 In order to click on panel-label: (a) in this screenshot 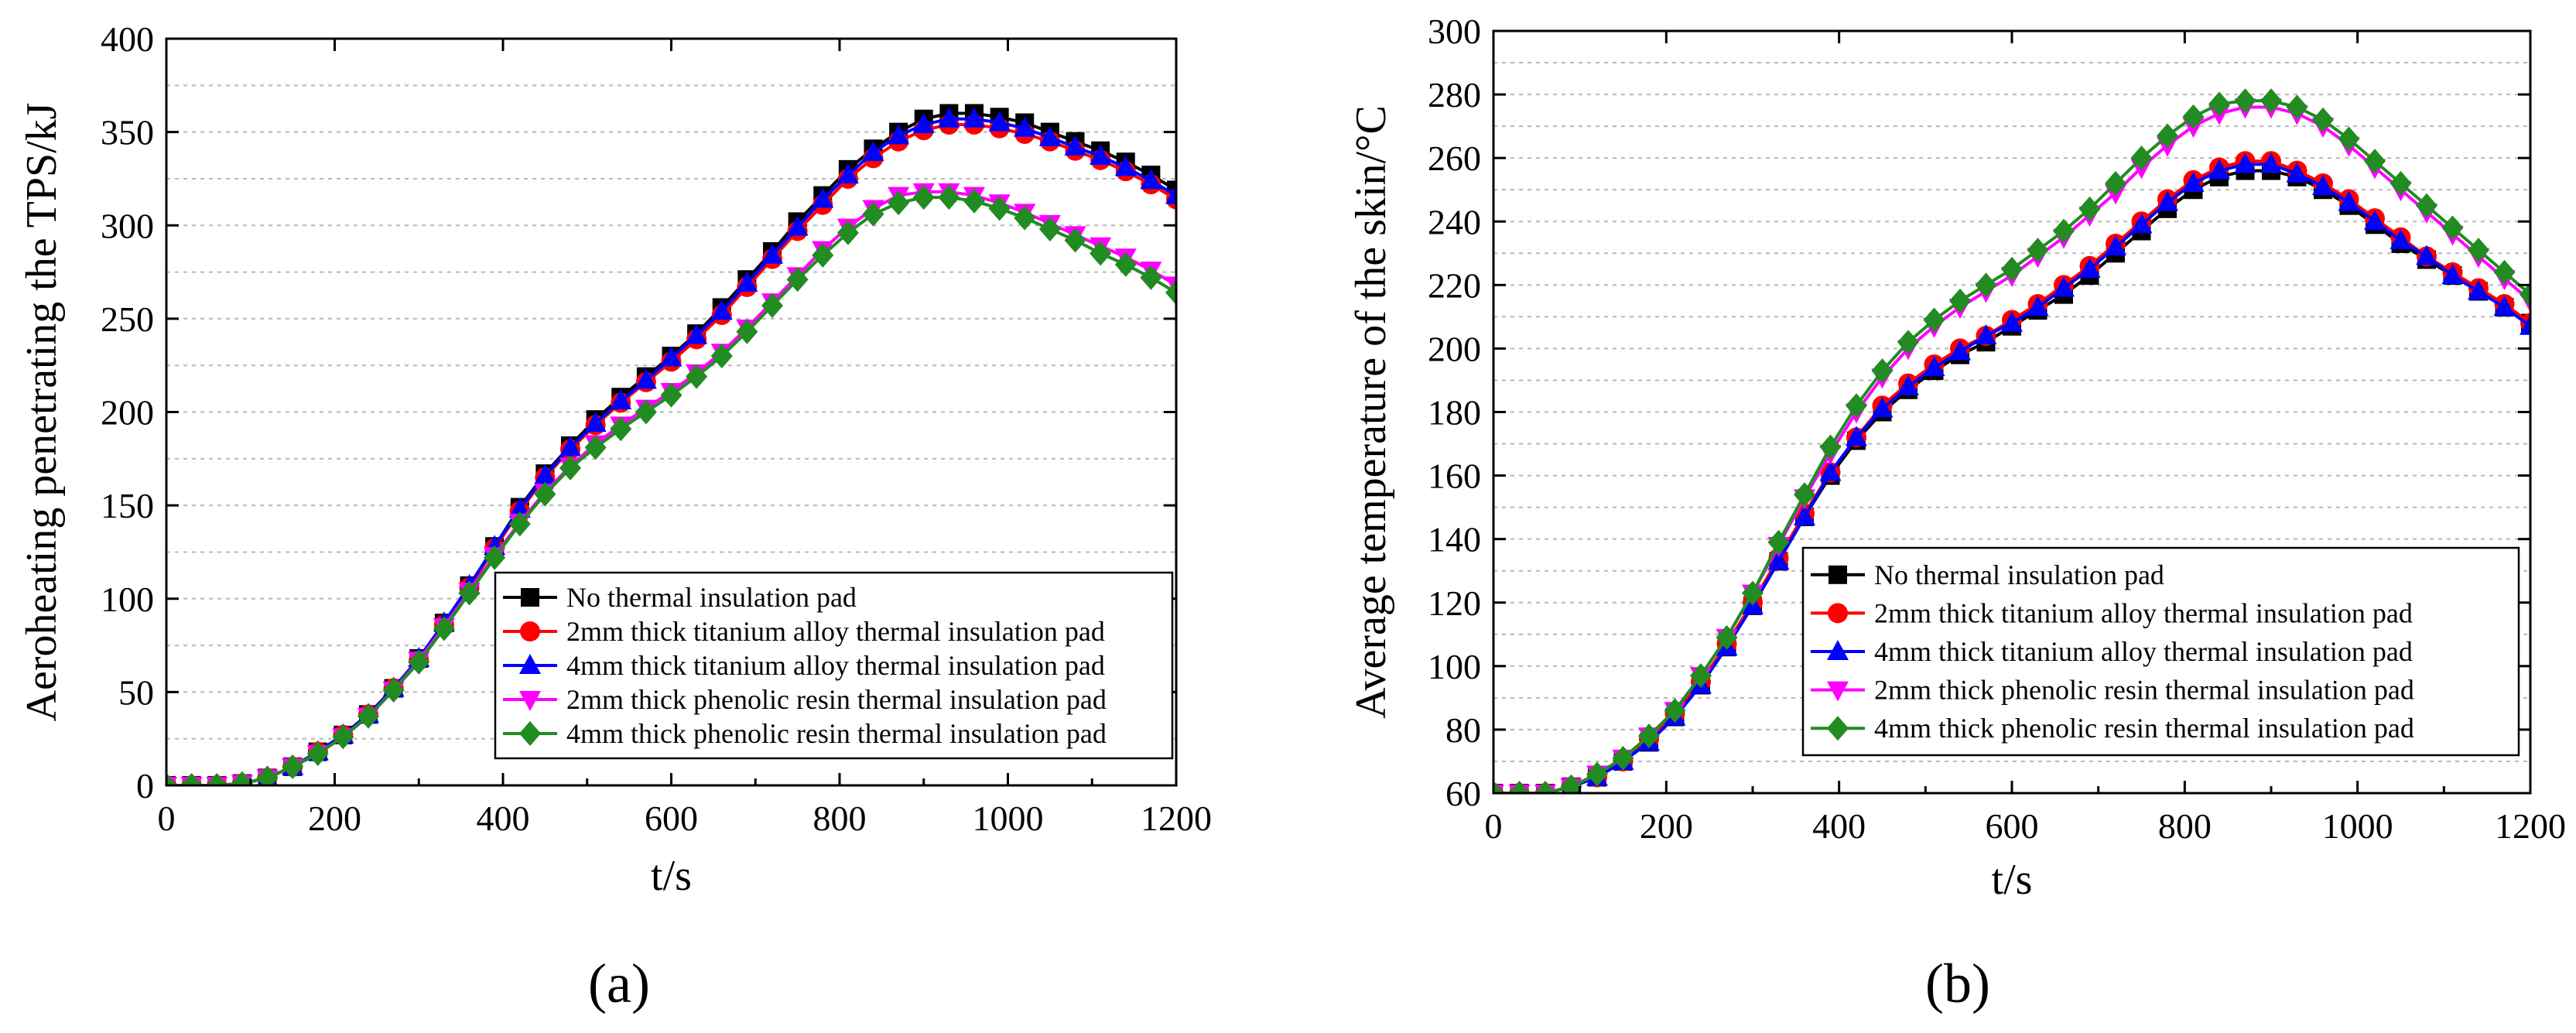, I will do `click(619, 984)`.